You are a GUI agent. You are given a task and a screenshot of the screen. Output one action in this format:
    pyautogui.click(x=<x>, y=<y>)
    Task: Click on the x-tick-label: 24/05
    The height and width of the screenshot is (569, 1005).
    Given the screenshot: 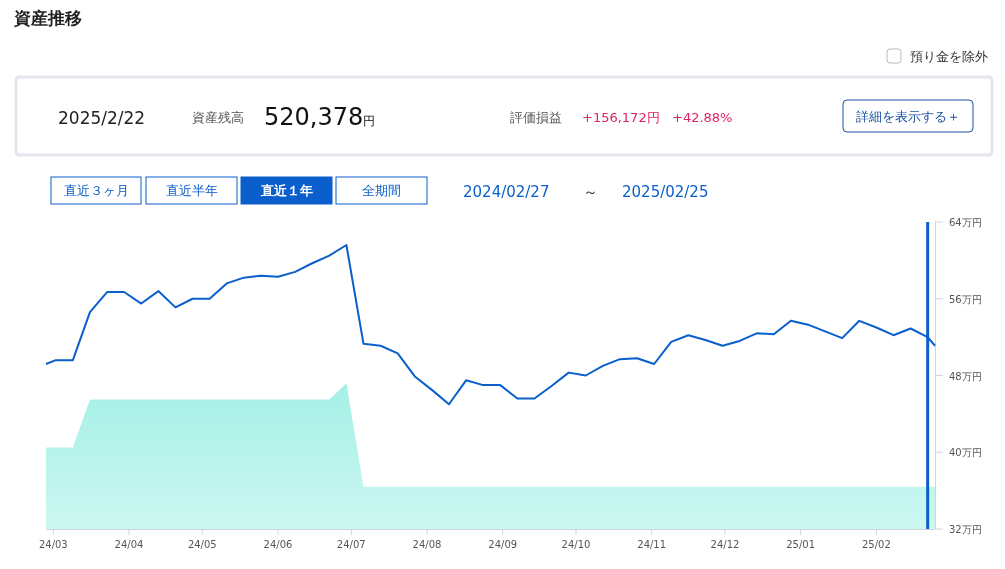 What is the action you would take?
    pyautogui.click(x=202, y=544)
    